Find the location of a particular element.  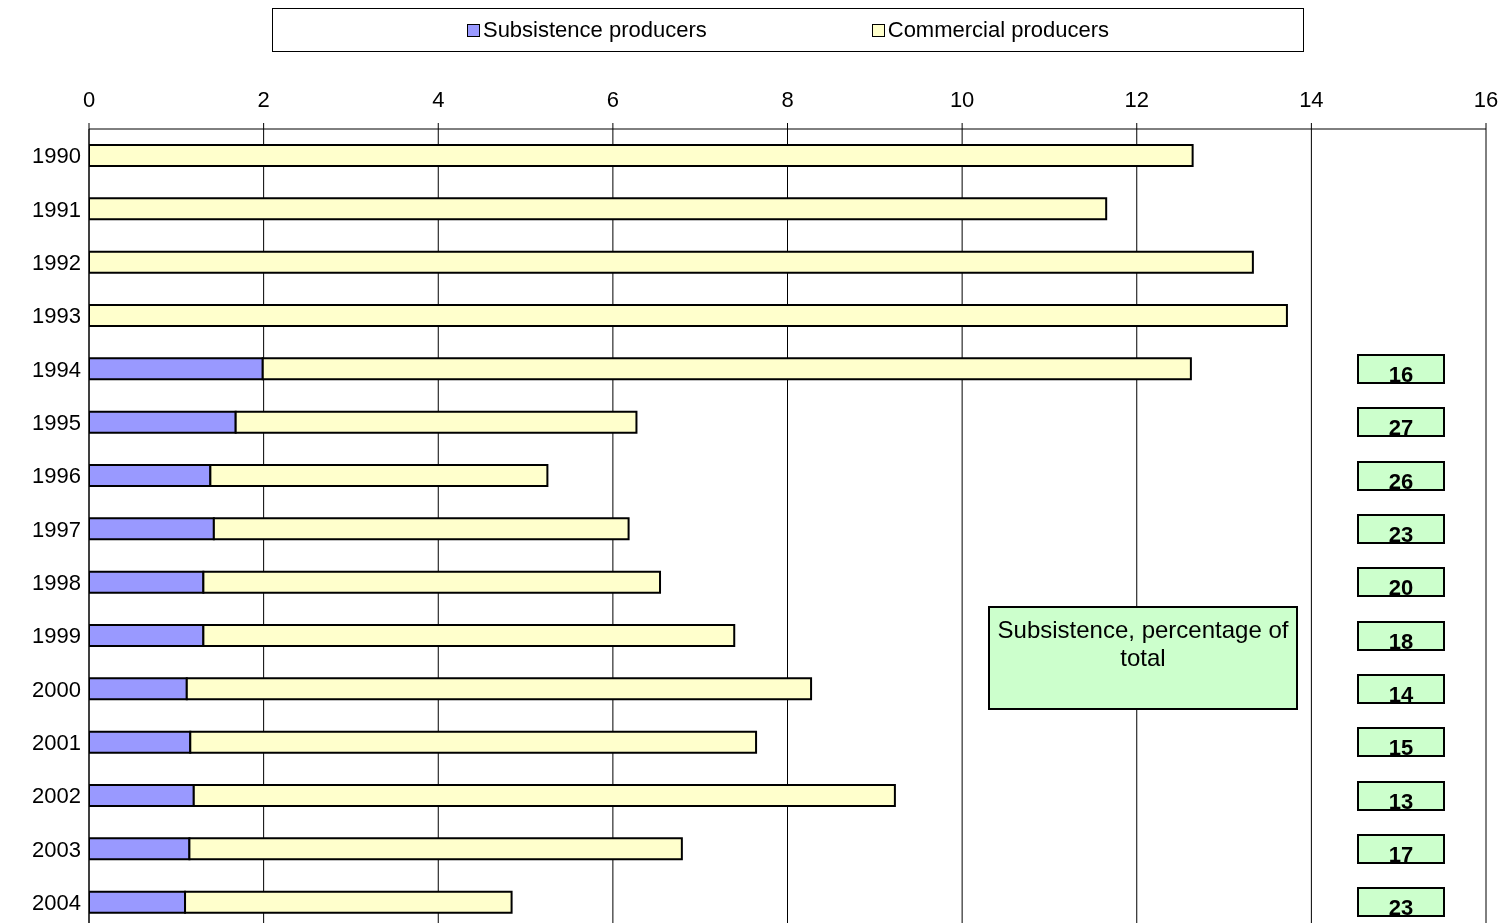

x-tick-label: 6 is located at coordinates (612, 99).